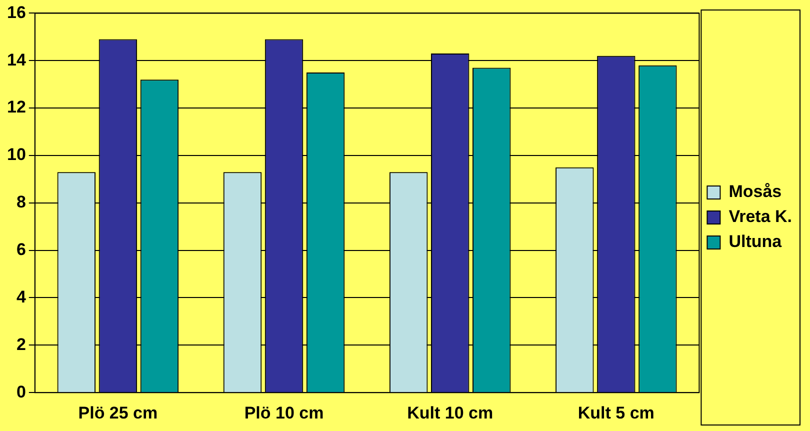 The height and width of the screenshot is (431, 810). Describe the element at coordinates (760, 216) in the screenshot. I see `legend-label: Vreta K.` at that location.